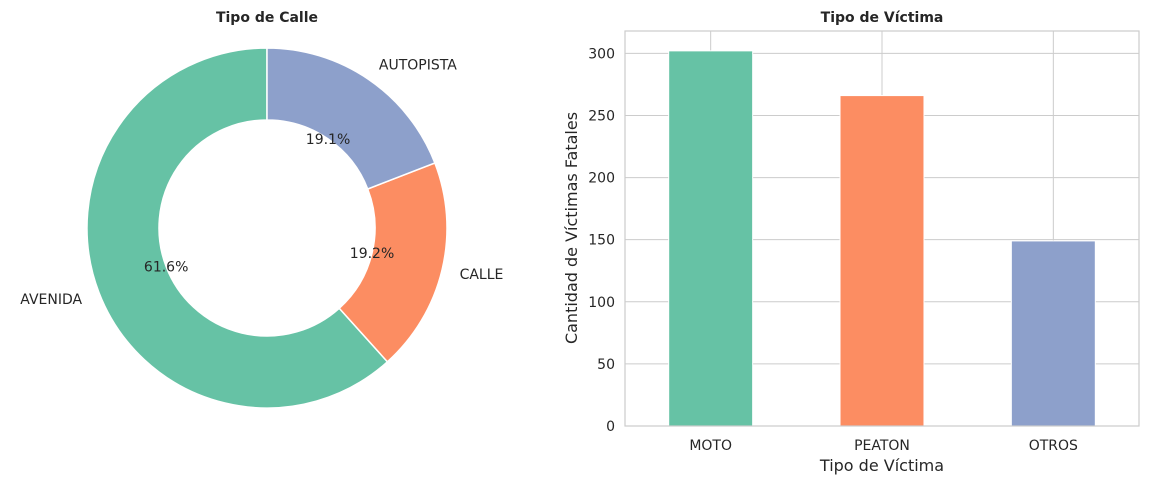 The image size is (1150, 484). I want to click on pie-slice-autopista, so click(351, 118).